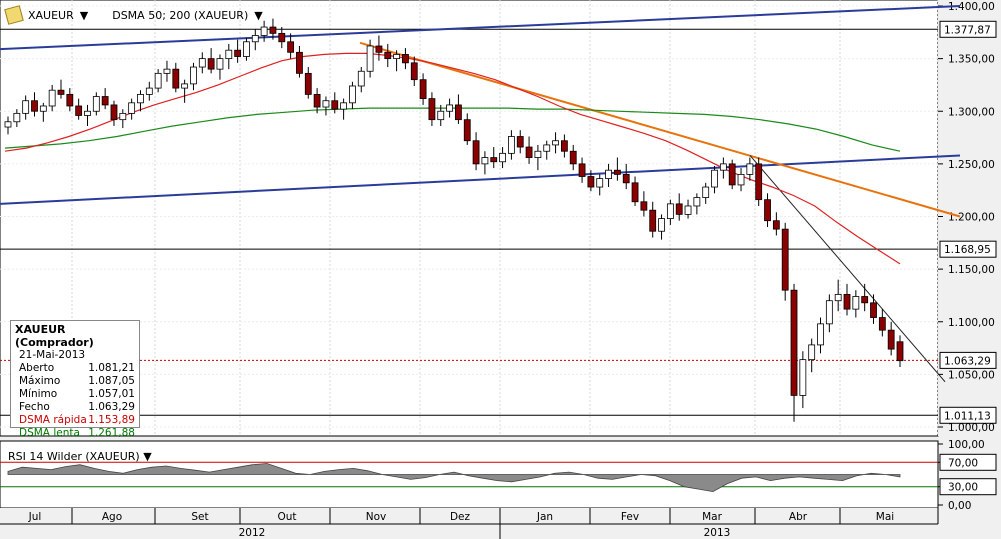  What do you see at coordinates (80, 456) in the screenshot?
I see `rsi-title: RSI 14 Wilder (XAUEUR) ▼` at bounding box center [80, 456].